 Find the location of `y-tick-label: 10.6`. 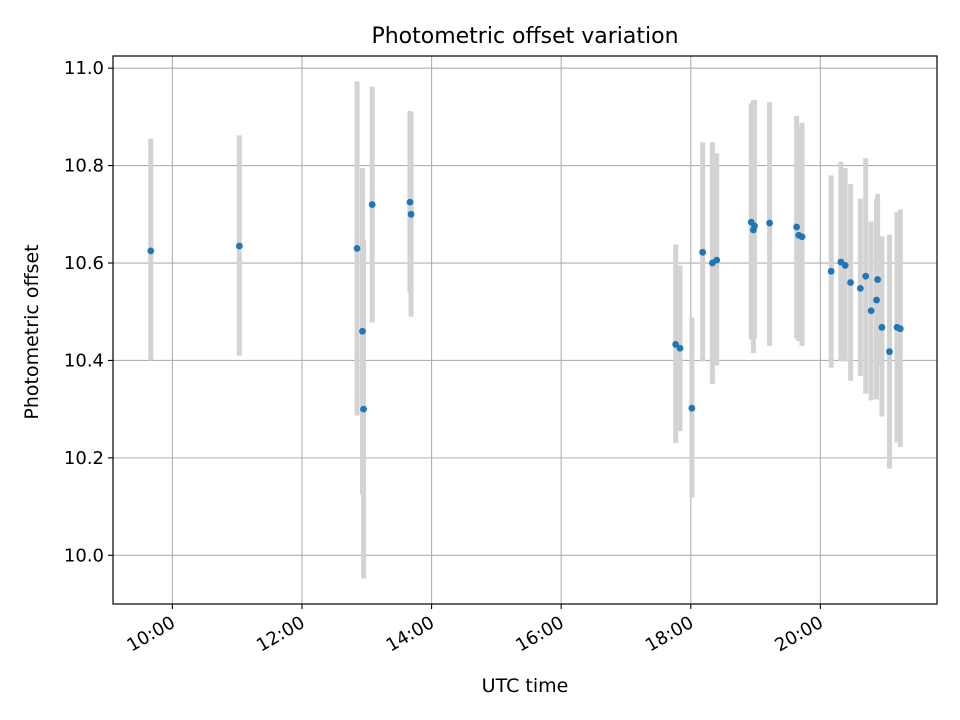

y-tick-label: 10.6 is located at coordinates (84, 263).